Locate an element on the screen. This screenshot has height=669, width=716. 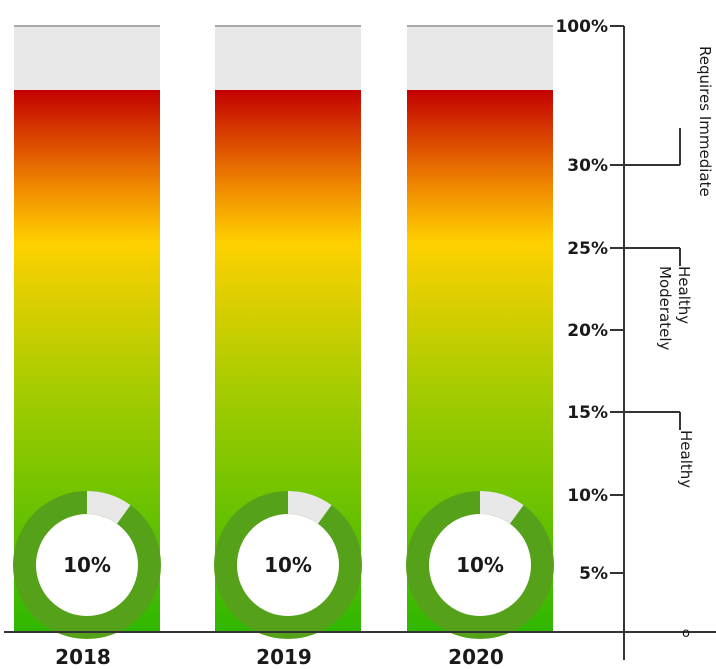
y-tick-label: 20% is located at coordinates (587, 331).